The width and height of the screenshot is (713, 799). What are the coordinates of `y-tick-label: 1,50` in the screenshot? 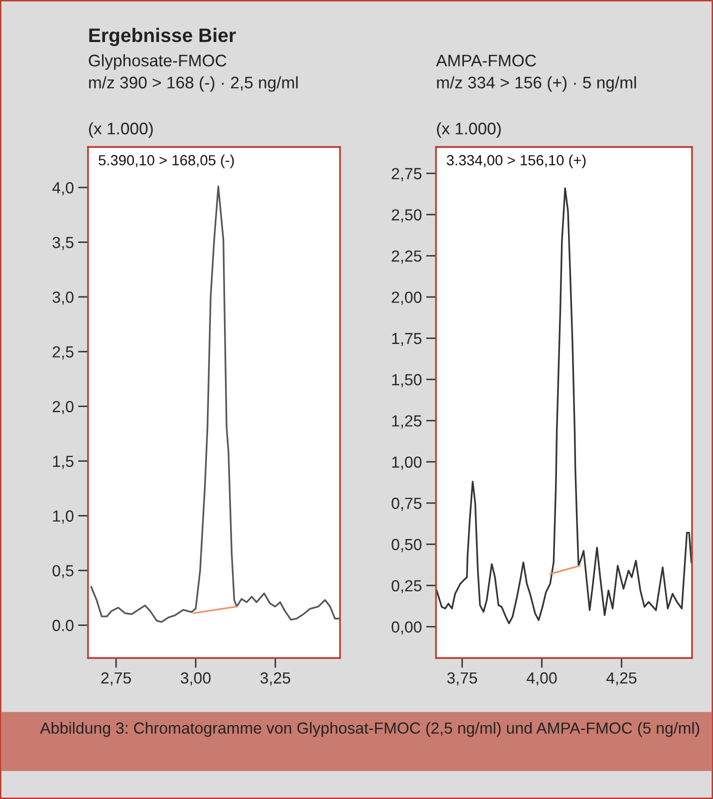 It's located at (407, 381).